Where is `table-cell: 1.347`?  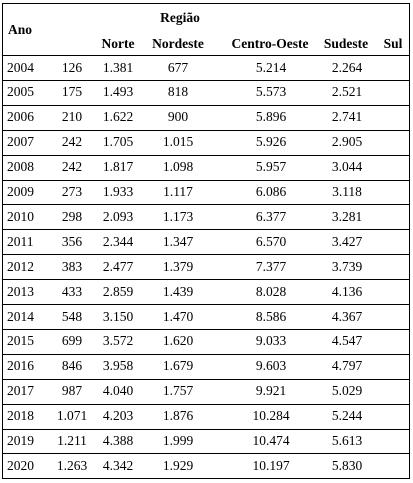 table-cell: 1.347 is located at coordinates (178, 241).